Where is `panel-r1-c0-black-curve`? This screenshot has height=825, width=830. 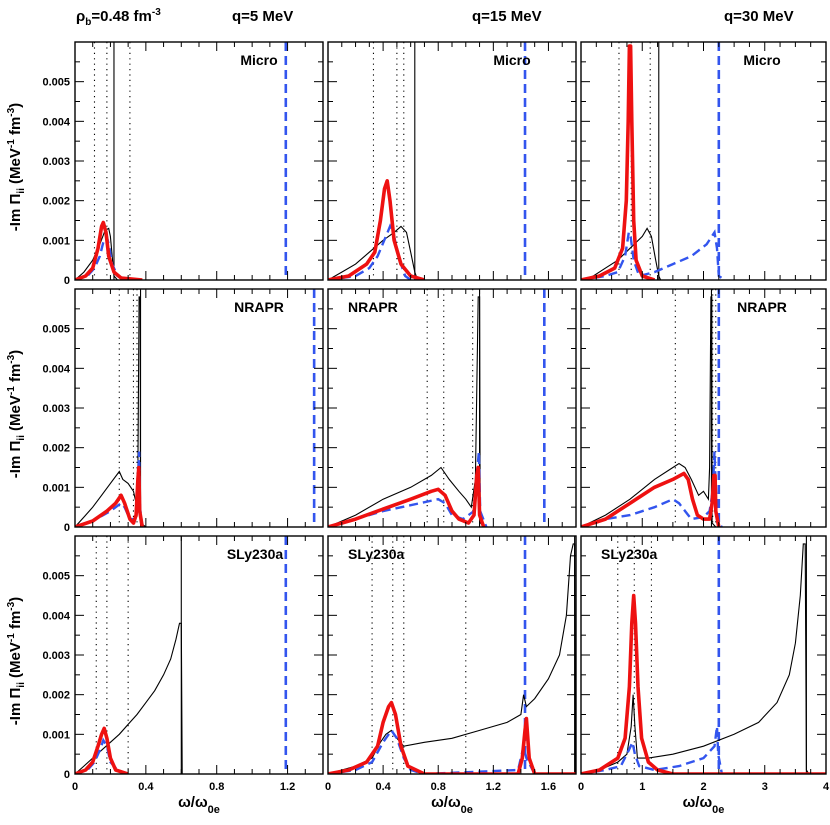
panel-r1-c0-black-curve is located at coordinates (199, 411).